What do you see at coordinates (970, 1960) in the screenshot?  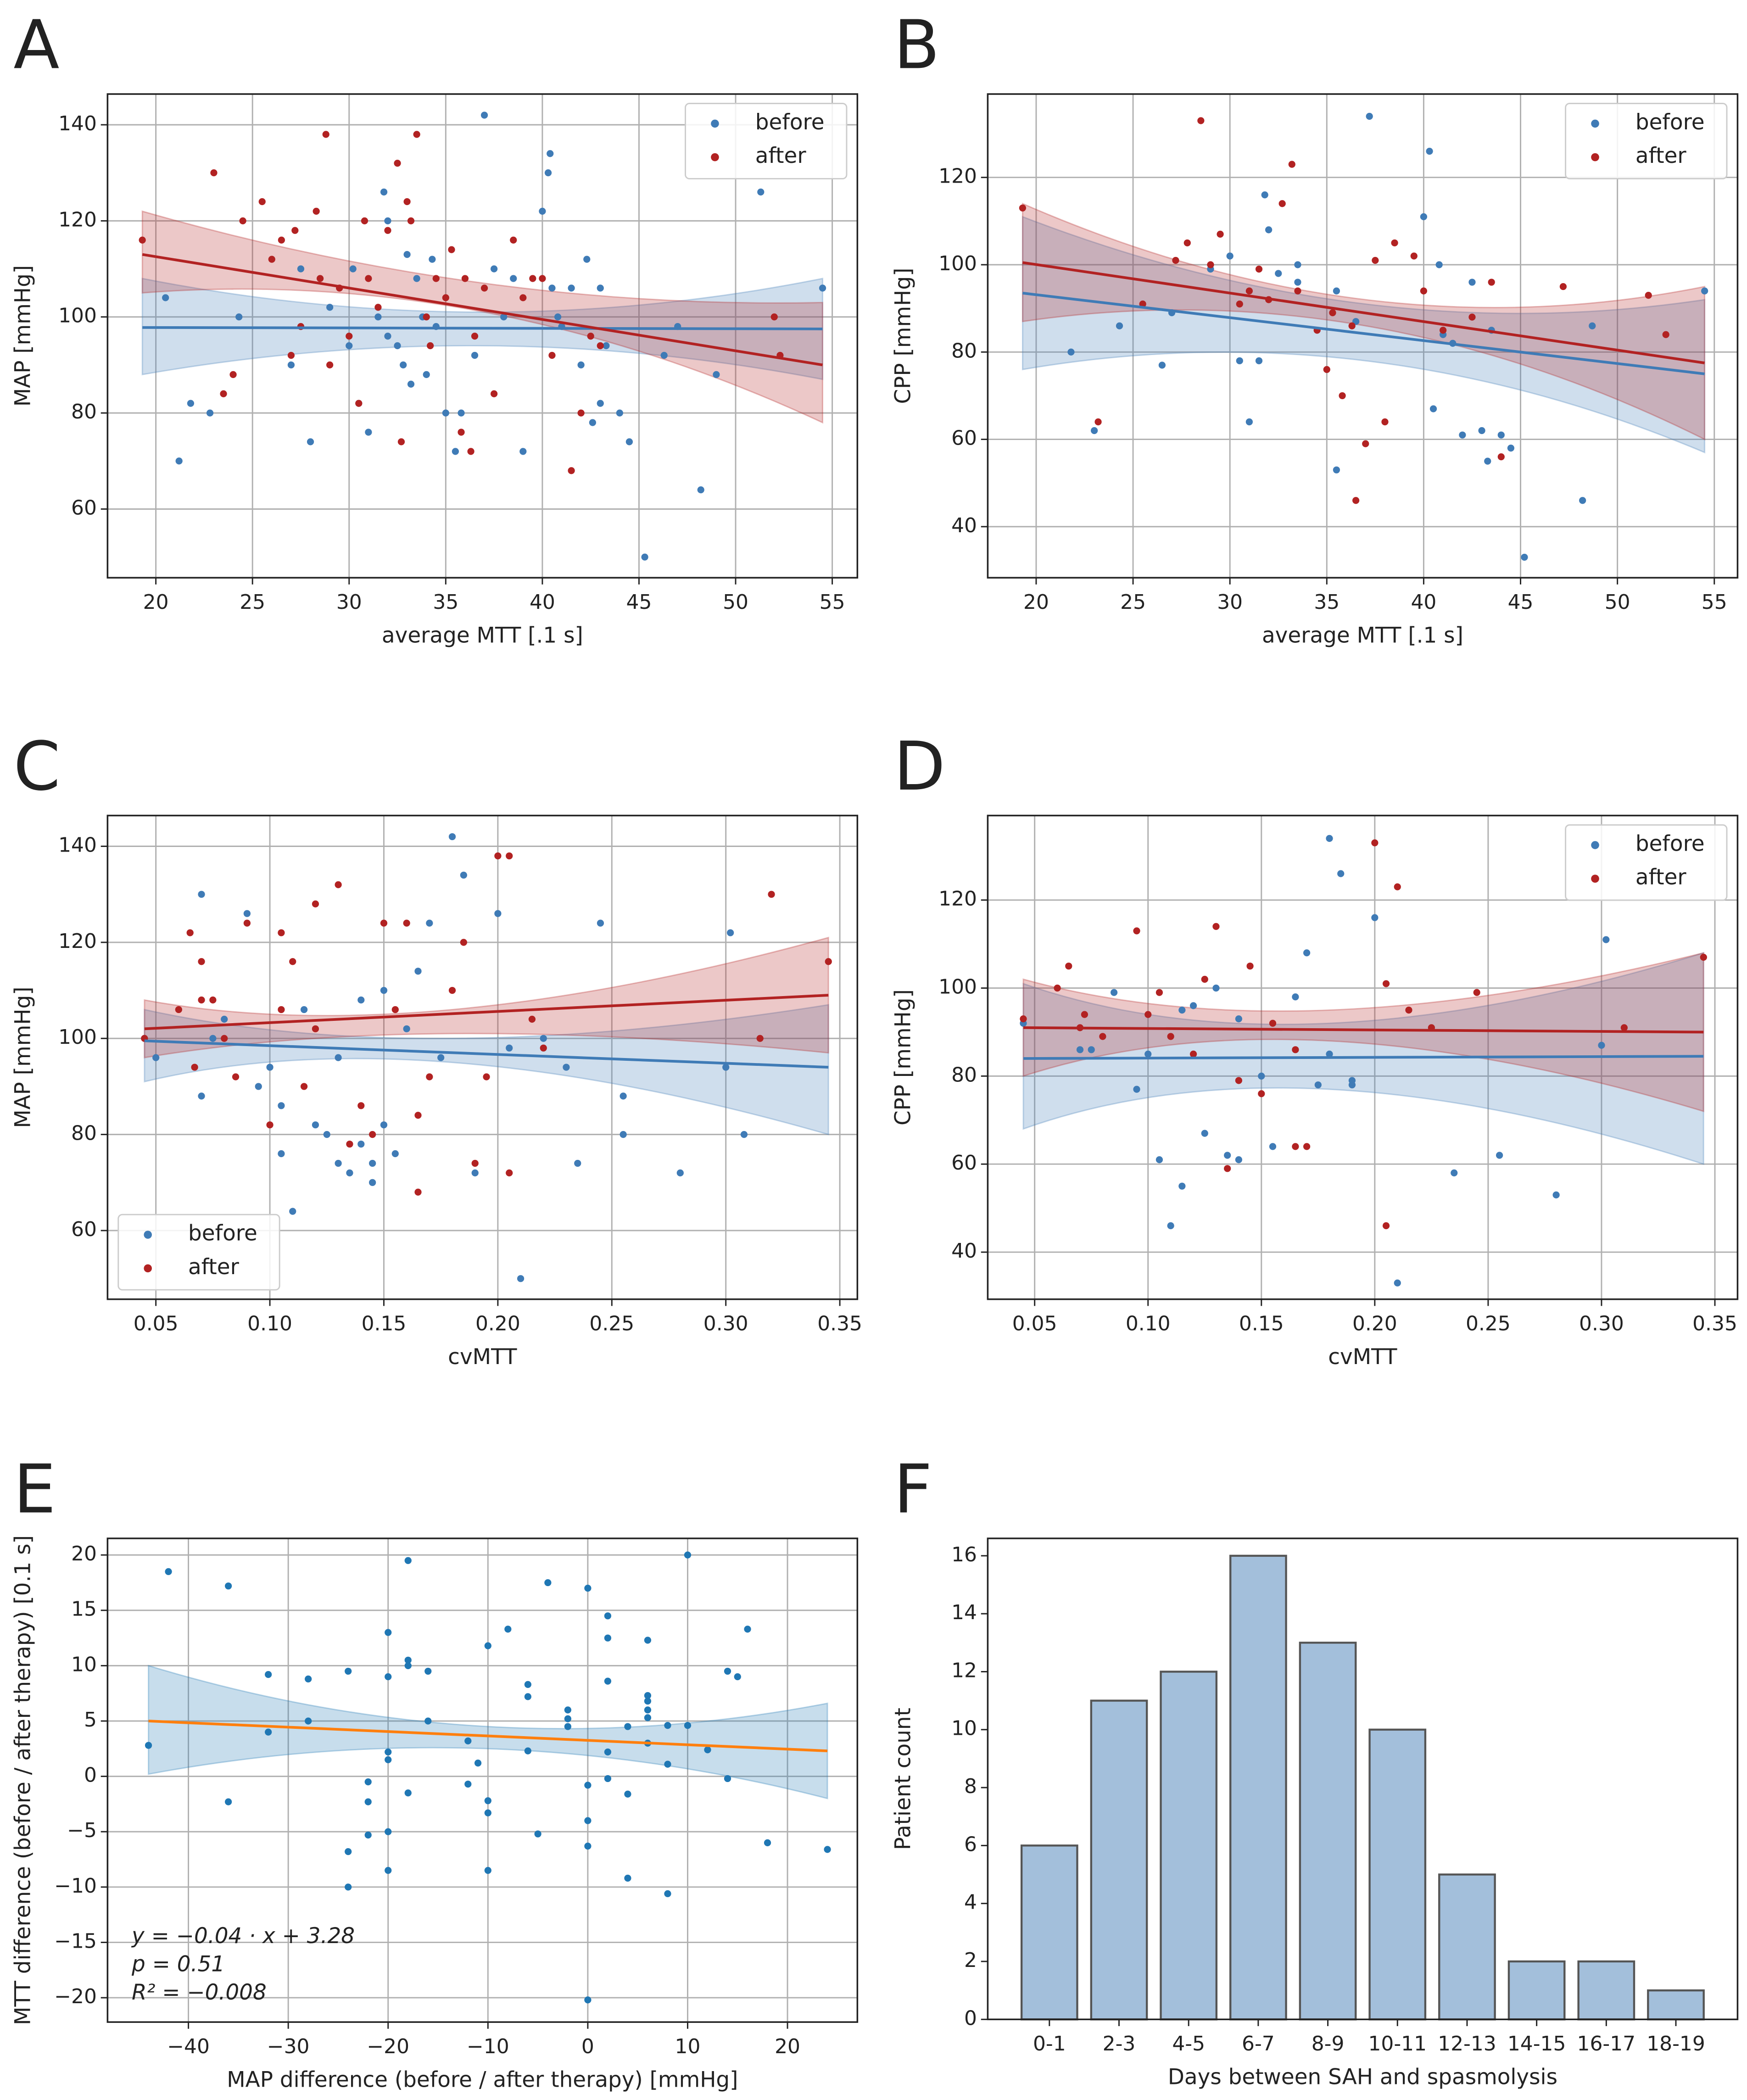 I see `y-tick-label: 2` at bounding box center [970, 1960].